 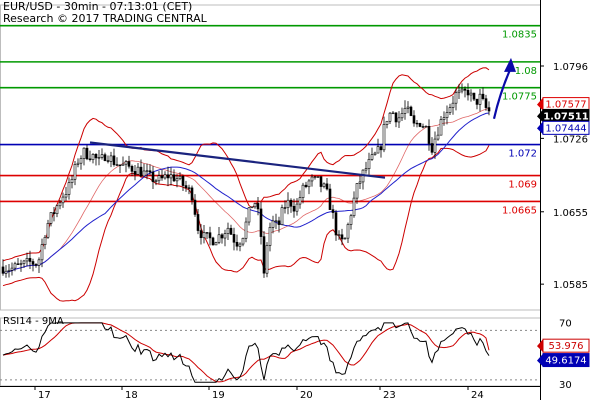 I want to click on price-axis-label-1-0585: 1.0585, so click(x=570, y=285).